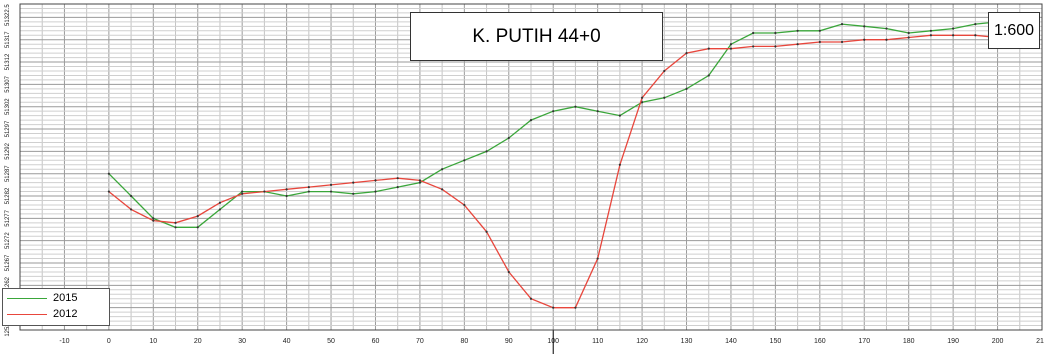  What do you see at coordinates (597, 341) in the screenshot?
I see `x-tick-label: 110` at bounding box center [597, 341].